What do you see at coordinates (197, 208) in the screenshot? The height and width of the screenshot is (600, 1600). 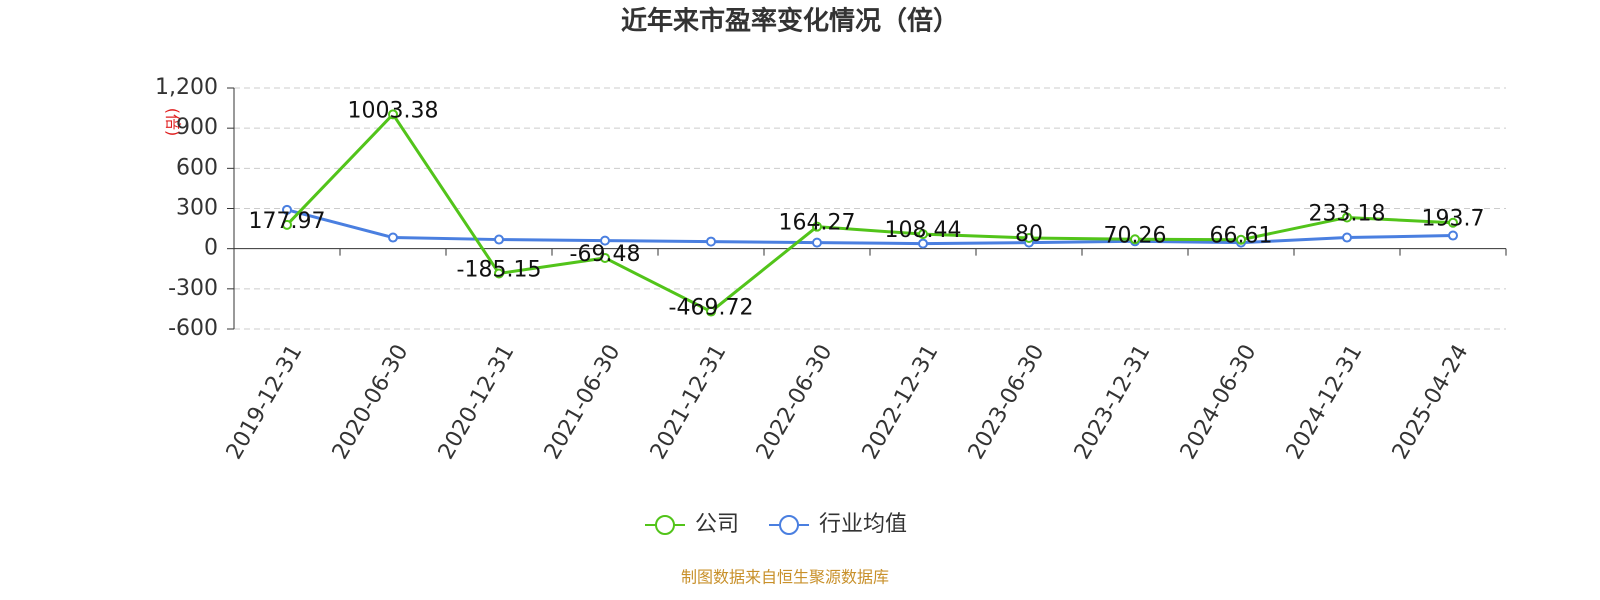 I see `y-tick-label: 300` at bounding box center [197, 208].